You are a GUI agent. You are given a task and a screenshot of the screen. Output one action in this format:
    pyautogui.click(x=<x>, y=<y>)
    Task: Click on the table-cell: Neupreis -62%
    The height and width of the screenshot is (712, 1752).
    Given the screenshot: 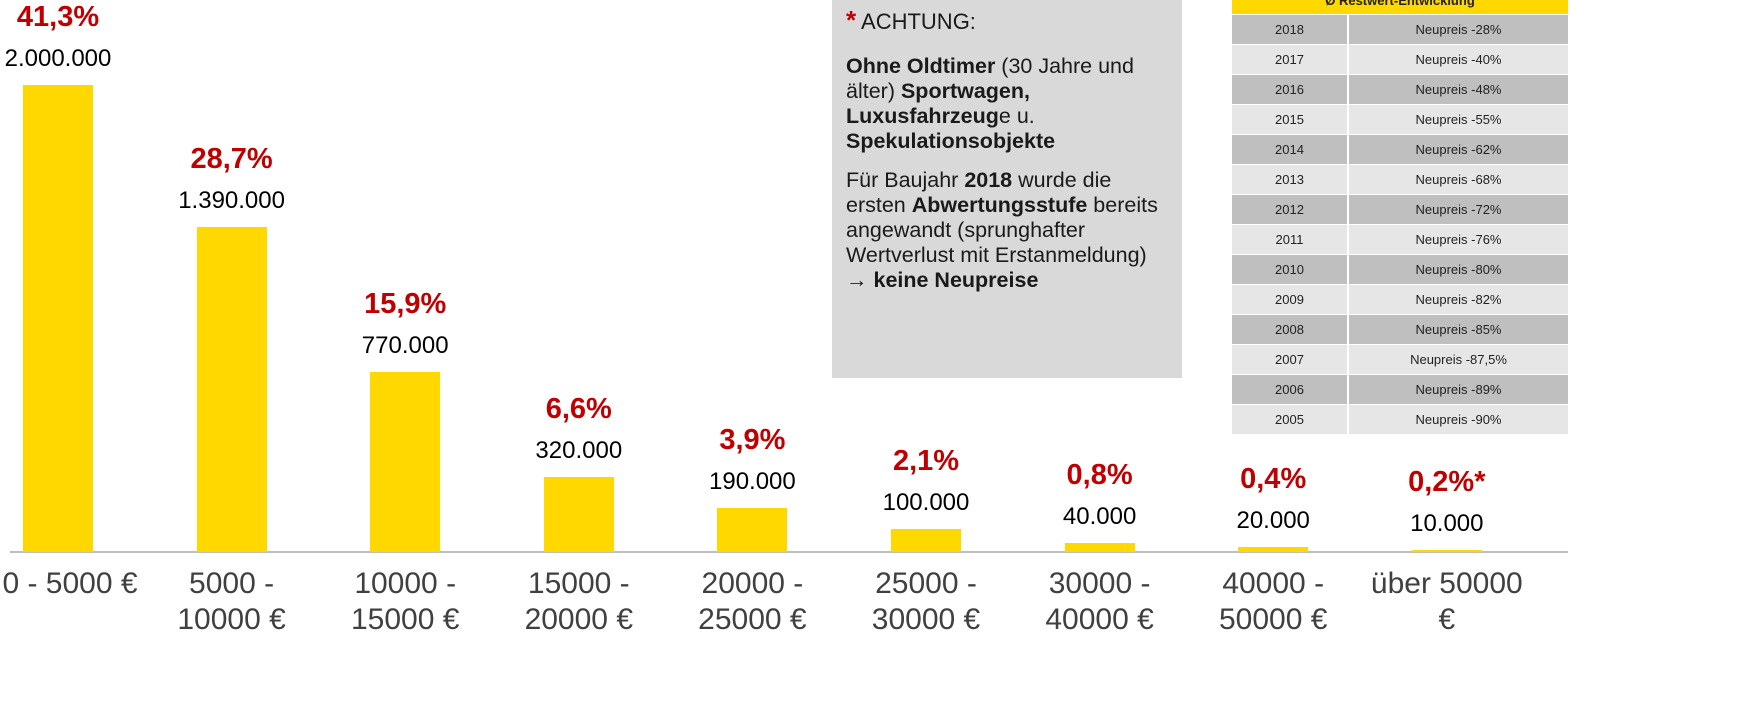 What is the action you would take?
    pyautogui.click(x=1458, y=149)
    